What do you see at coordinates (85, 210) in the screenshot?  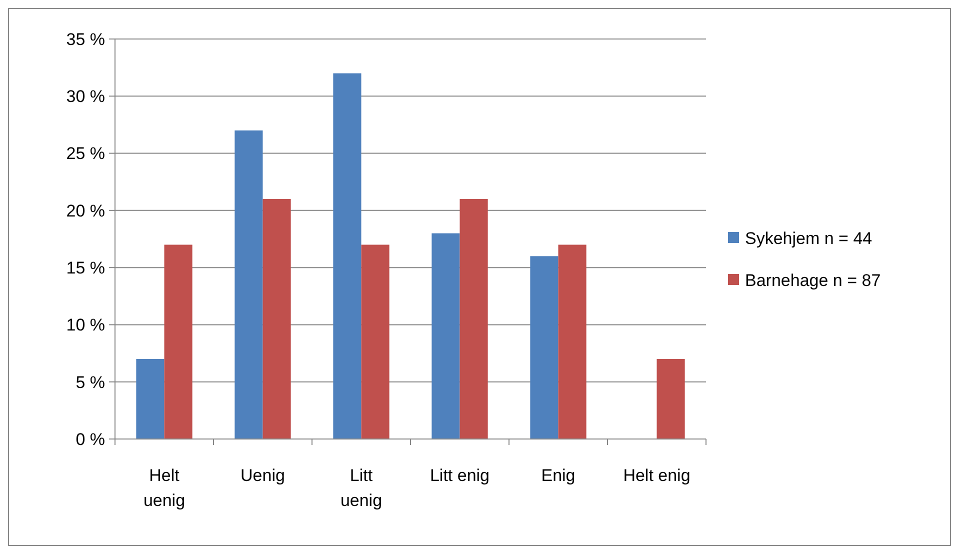 I see `y-tick-label: 20 %` at bounding box center [85, 210].